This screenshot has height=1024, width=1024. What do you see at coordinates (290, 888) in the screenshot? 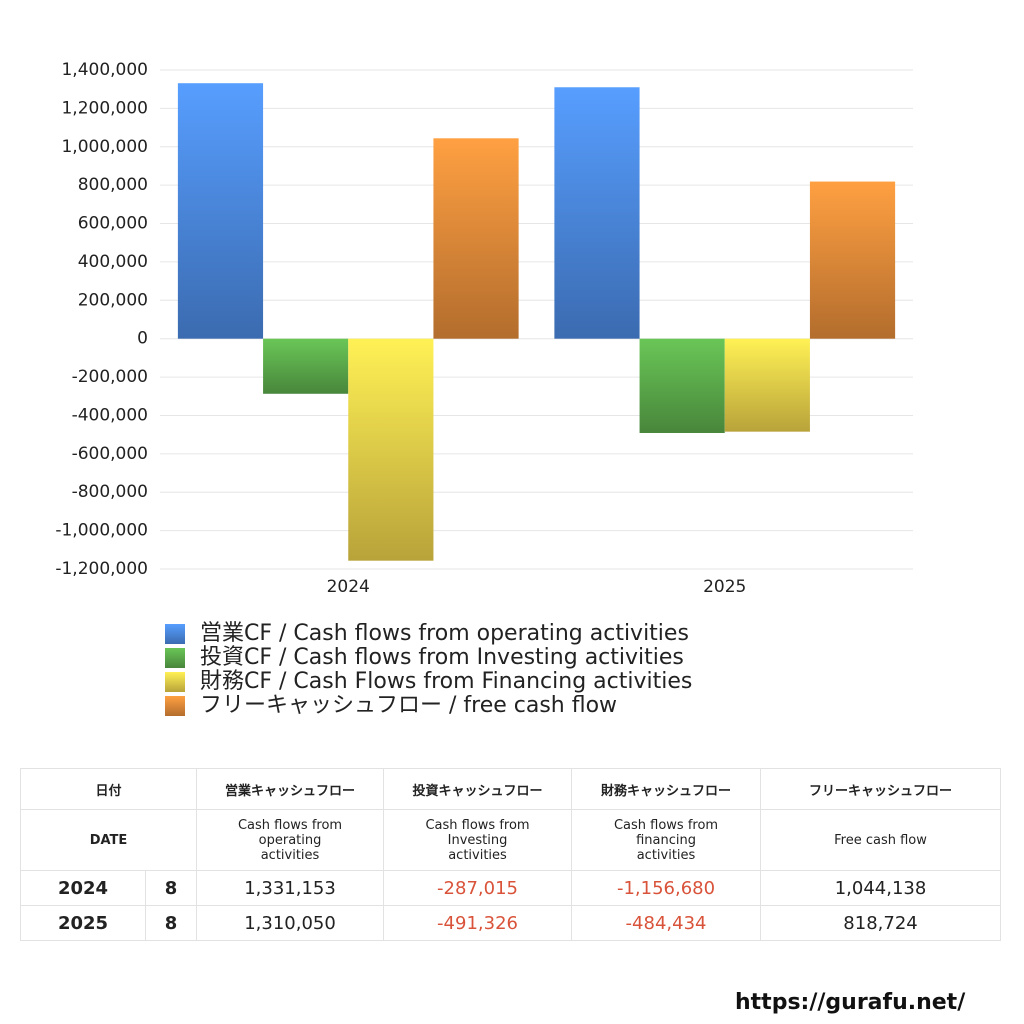
I see `value-cell: 1,331,153` at bounding box center [290, 888].